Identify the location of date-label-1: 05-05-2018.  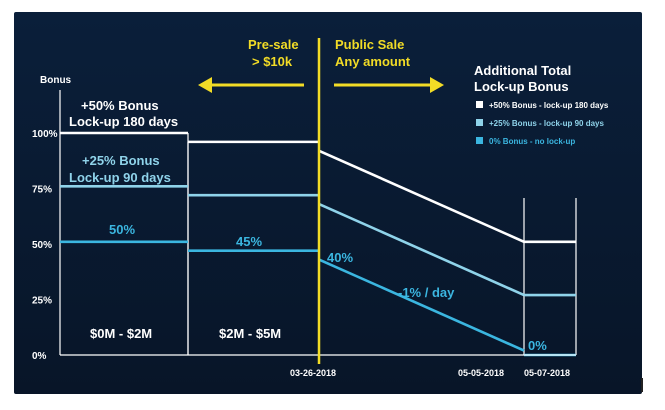
(481, 373).